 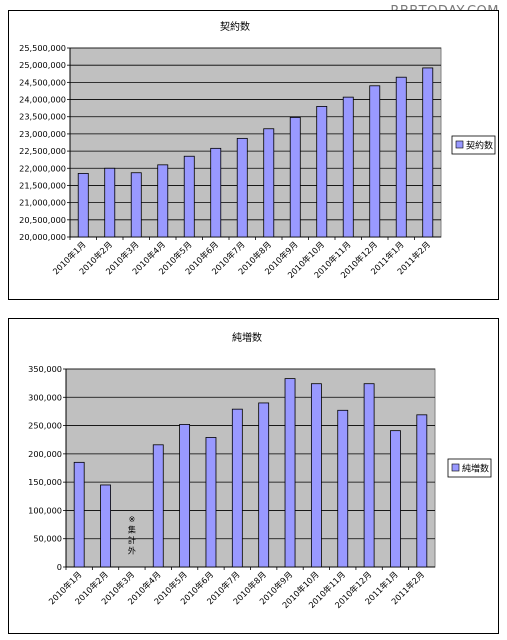 I want to click on y-tick-label: 100,000, so click(x=45, y=510).